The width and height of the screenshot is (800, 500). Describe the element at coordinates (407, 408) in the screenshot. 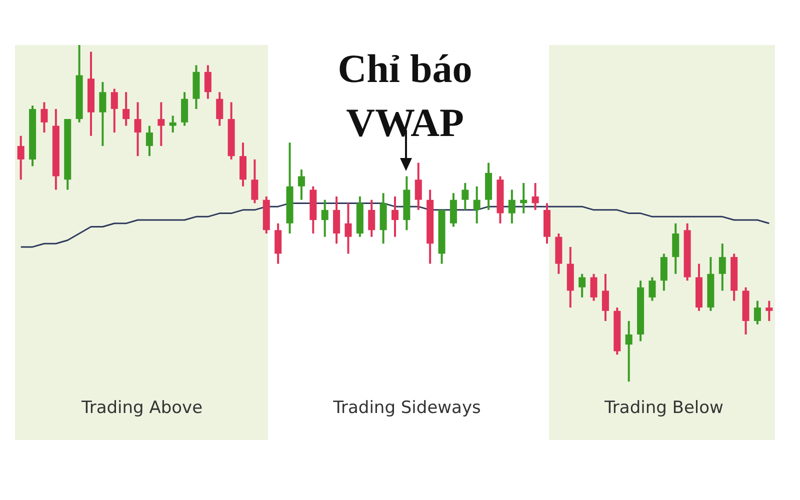

I see `text: Trading Sideways` at that location.